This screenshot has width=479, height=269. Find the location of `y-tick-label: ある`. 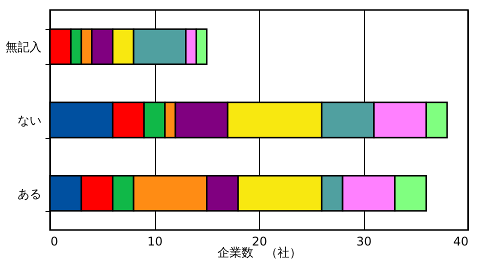

y-tick-label: ある is located at coordinates (30, 193).